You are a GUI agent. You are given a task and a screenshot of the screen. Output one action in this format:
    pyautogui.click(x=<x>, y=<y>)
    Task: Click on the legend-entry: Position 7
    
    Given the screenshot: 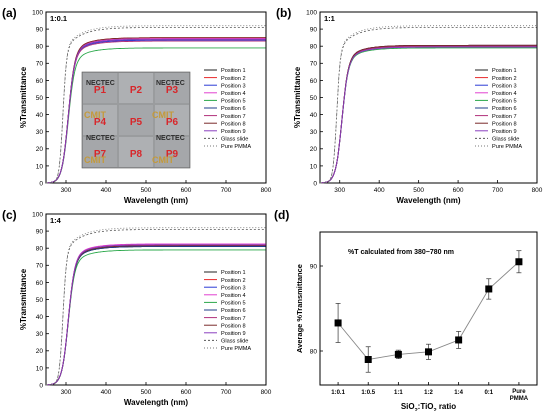 What is the action you would take?
    pyautogui.click(x=233, y=319)
    